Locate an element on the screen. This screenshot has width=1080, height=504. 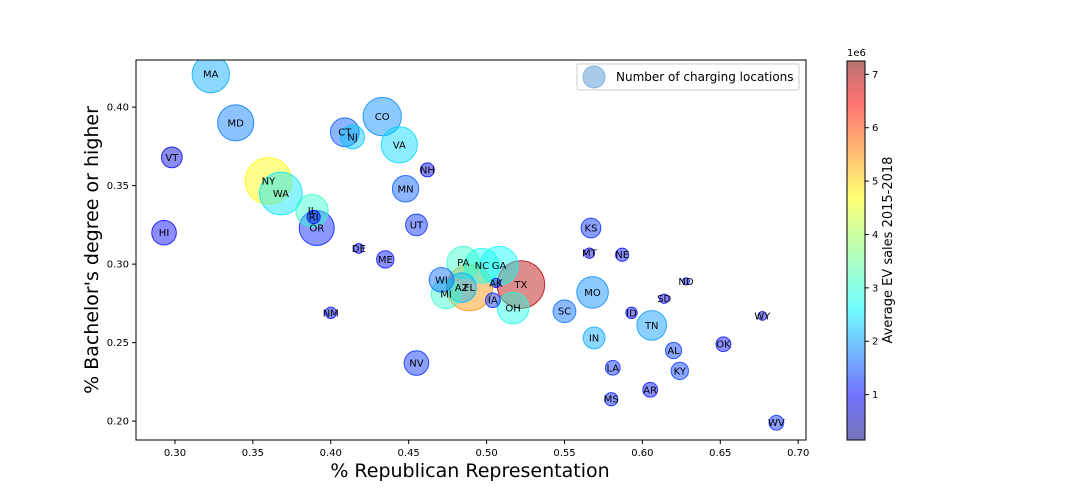
point-label-de: DE is located at coordinates (359, 249).